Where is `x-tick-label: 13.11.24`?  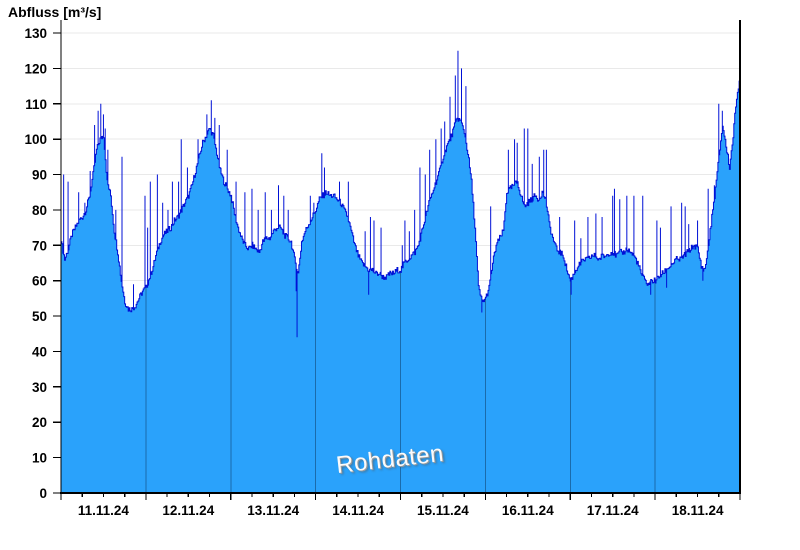
x-tick-label: 13.11.24 is located at coordinates (273, 510).